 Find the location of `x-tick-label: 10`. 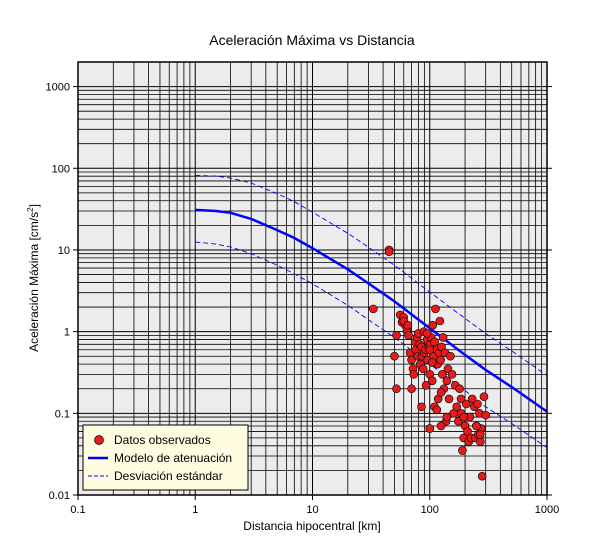

x-tick-label: 10 is located at coordinates (312, 510).